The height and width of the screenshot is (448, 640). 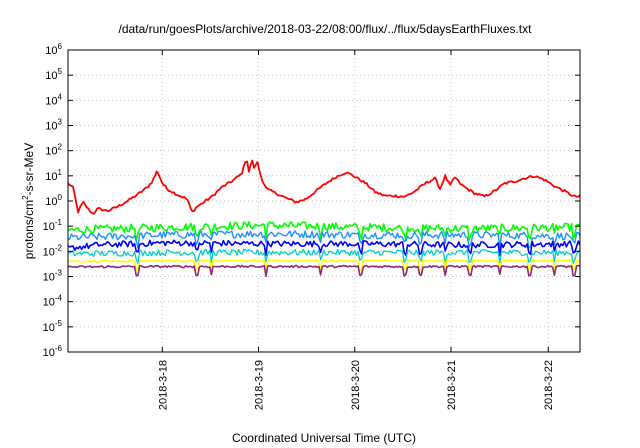 What do you see at coordinates (53, 225) in the screenshot?
I see `y-tick-label: 10⁻¹` at bounding box center [53, 225].